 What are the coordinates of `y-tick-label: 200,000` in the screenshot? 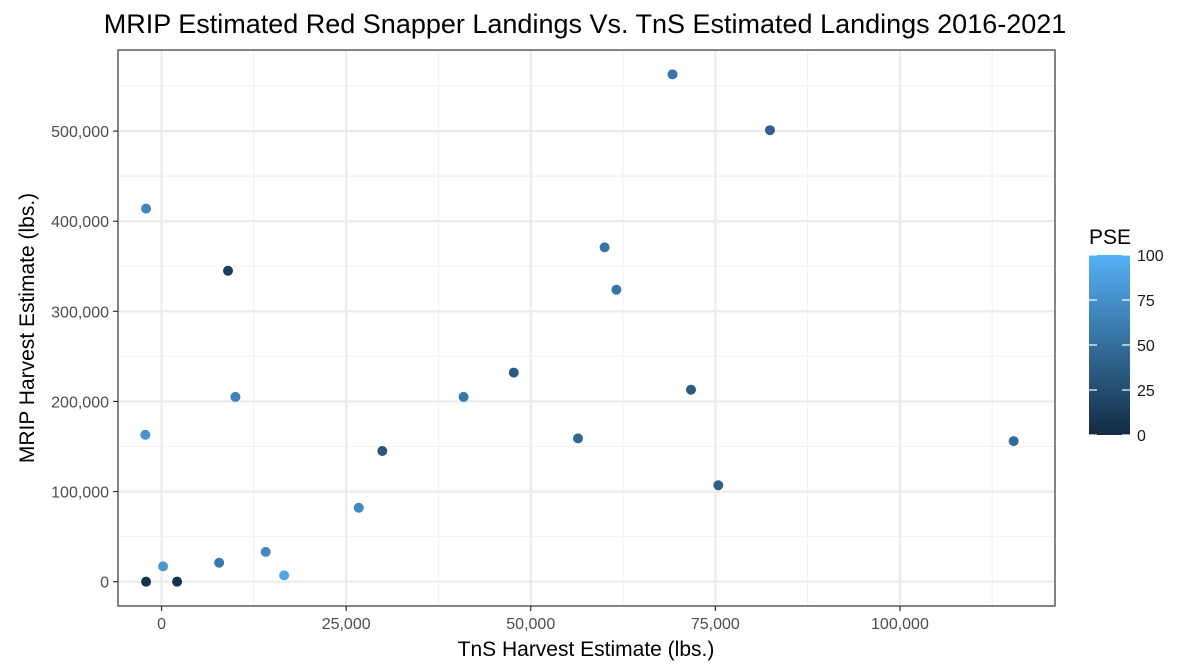 It's located at (80, 402).